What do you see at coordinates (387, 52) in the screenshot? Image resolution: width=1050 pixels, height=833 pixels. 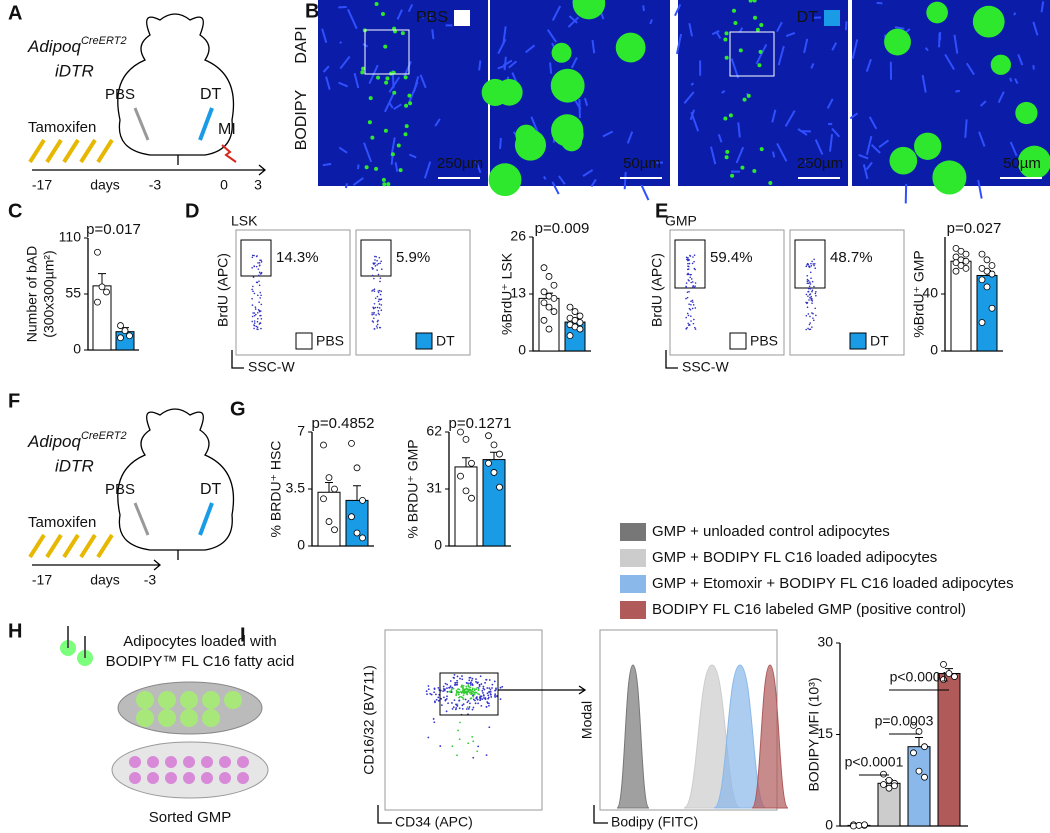 I see `zoom-box` at bounding box center [387, 52].